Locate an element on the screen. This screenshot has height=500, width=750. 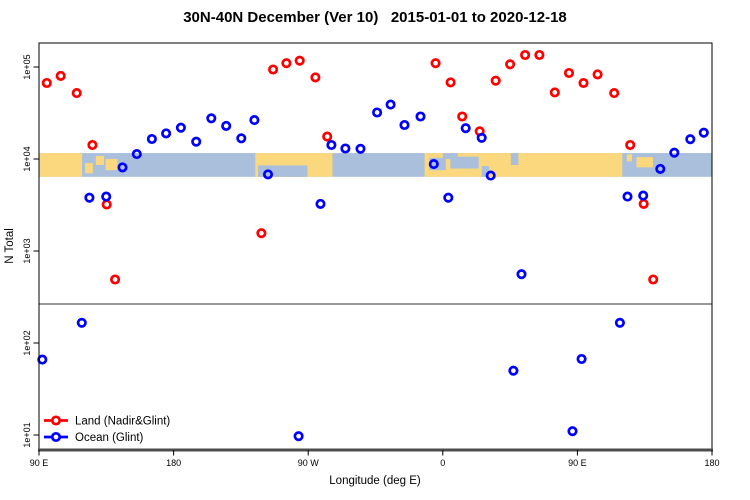
legend-label-ocean: Ocean (Glint) is located at coordinates (109, 438).